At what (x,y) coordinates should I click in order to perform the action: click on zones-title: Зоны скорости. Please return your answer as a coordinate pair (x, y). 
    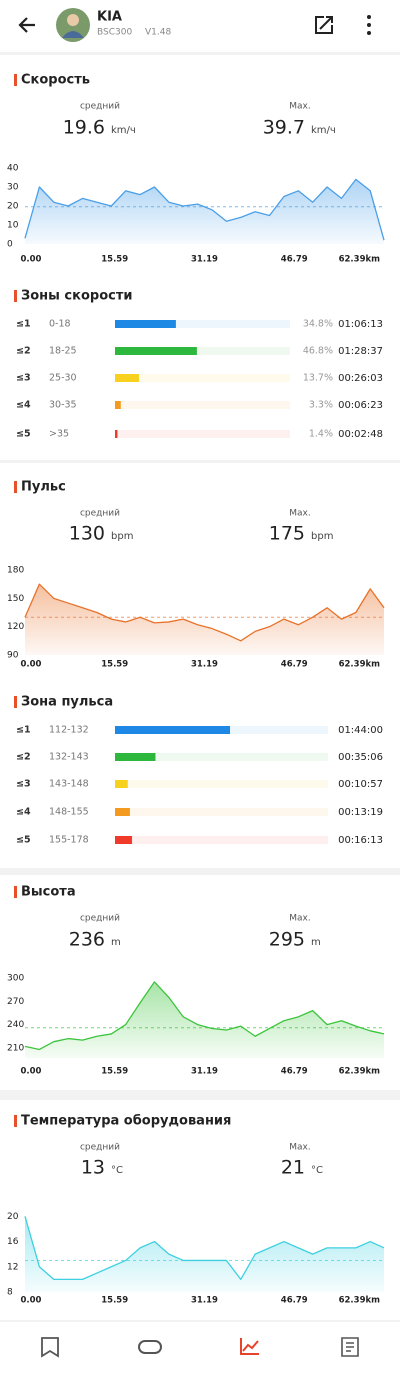
    Looking at the image, I should click on (76, 296).